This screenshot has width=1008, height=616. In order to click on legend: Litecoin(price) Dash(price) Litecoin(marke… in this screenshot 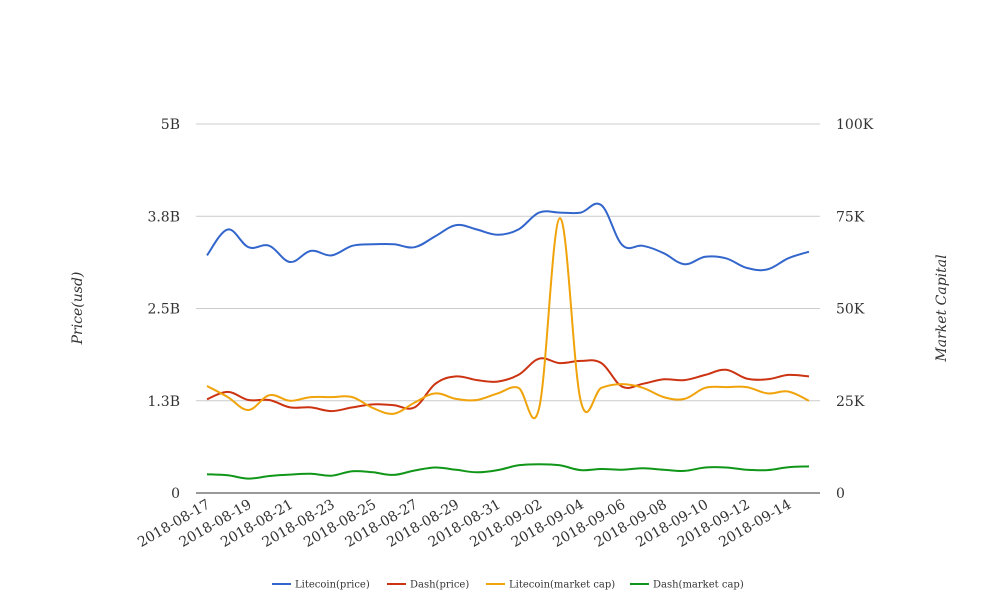, I will do `click(508, 585)`.